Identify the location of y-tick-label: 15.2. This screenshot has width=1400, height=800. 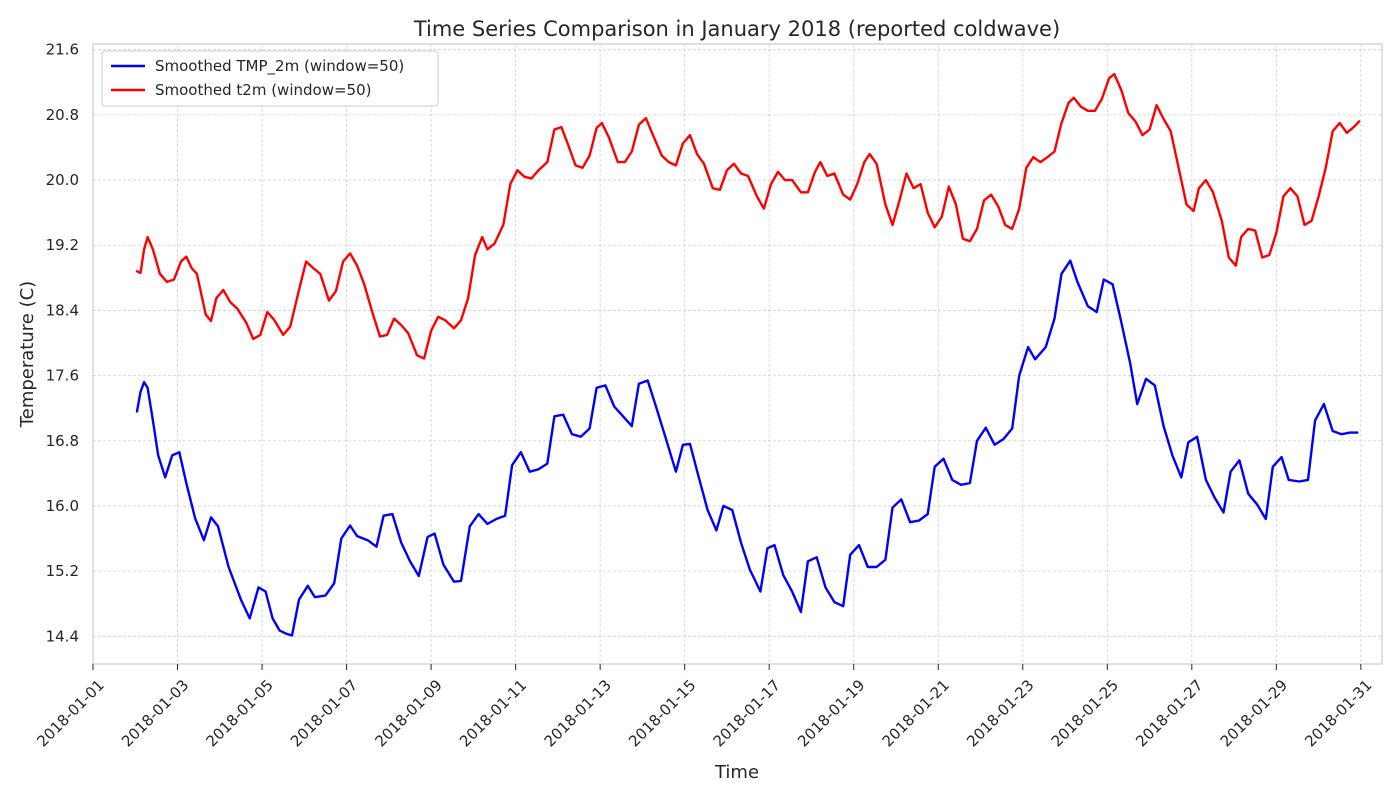
(62, 571).